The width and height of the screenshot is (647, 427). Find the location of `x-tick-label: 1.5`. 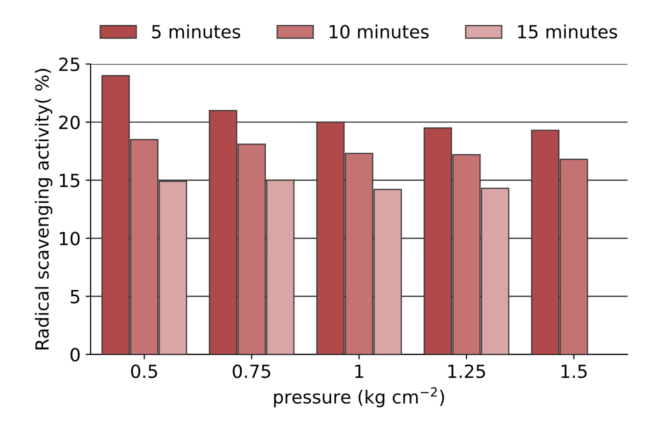

x-tick-label: 1.5 is located at coordinates (574, 371).